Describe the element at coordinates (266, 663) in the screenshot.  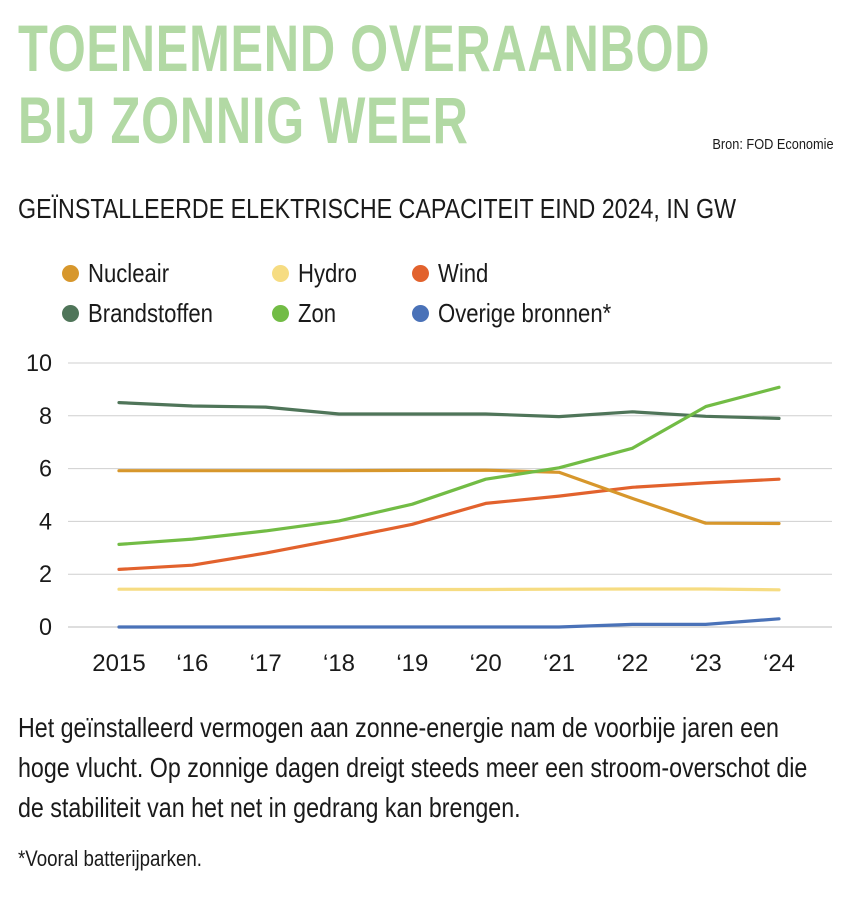
I see `x-tick-label: ‘17` at that location.